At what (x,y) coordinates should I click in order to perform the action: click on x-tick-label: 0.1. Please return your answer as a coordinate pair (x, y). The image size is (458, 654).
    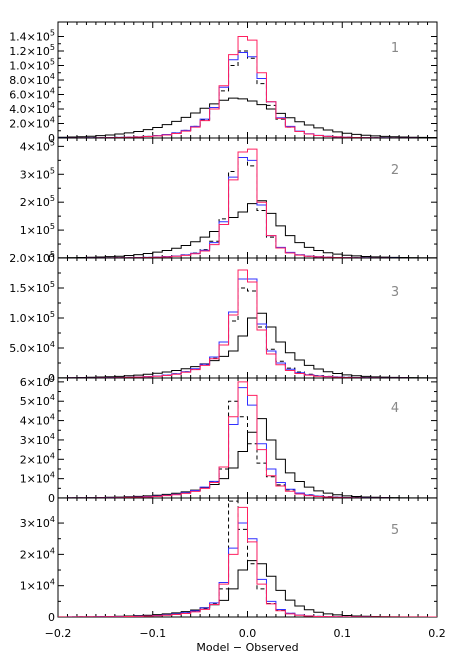
    Looking at the image, I should click on (343, 633).